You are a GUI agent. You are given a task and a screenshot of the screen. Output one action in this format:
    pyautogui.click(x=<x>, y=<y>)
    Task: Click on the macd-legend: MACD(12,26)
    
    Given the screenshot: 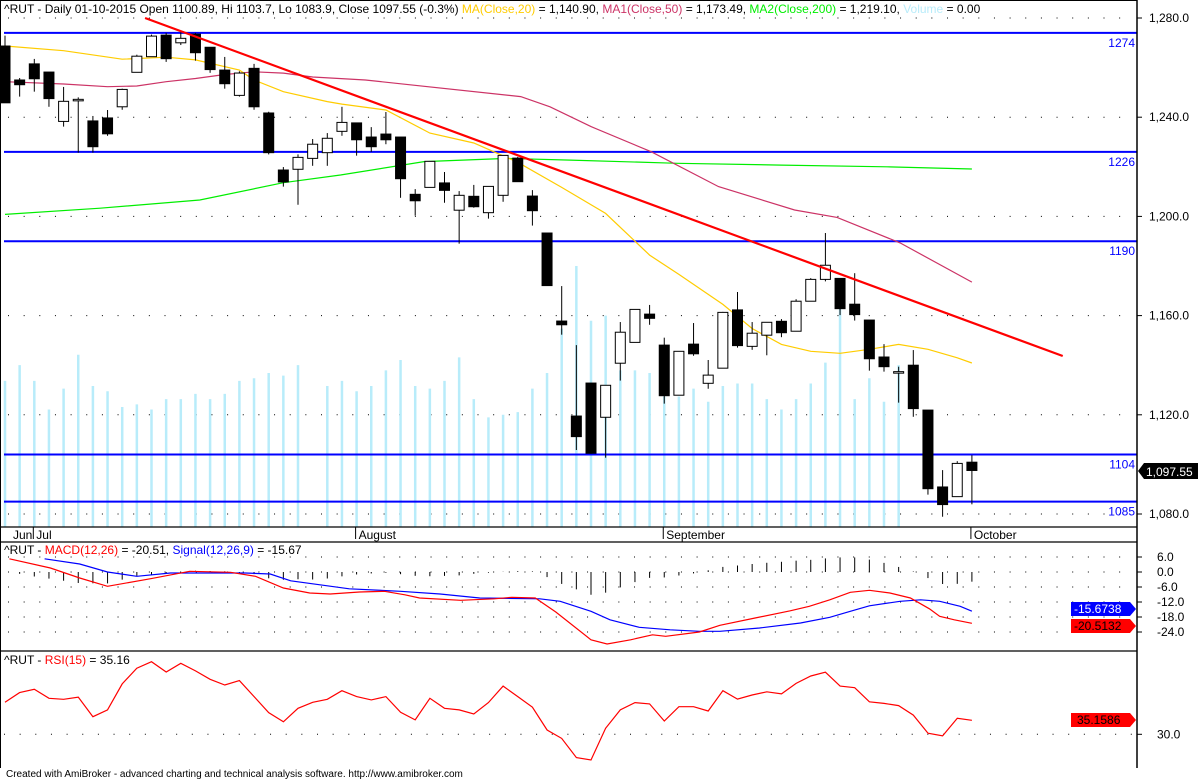 What is the action you would take?
    pyautogui.click(x=81, y=550)
    